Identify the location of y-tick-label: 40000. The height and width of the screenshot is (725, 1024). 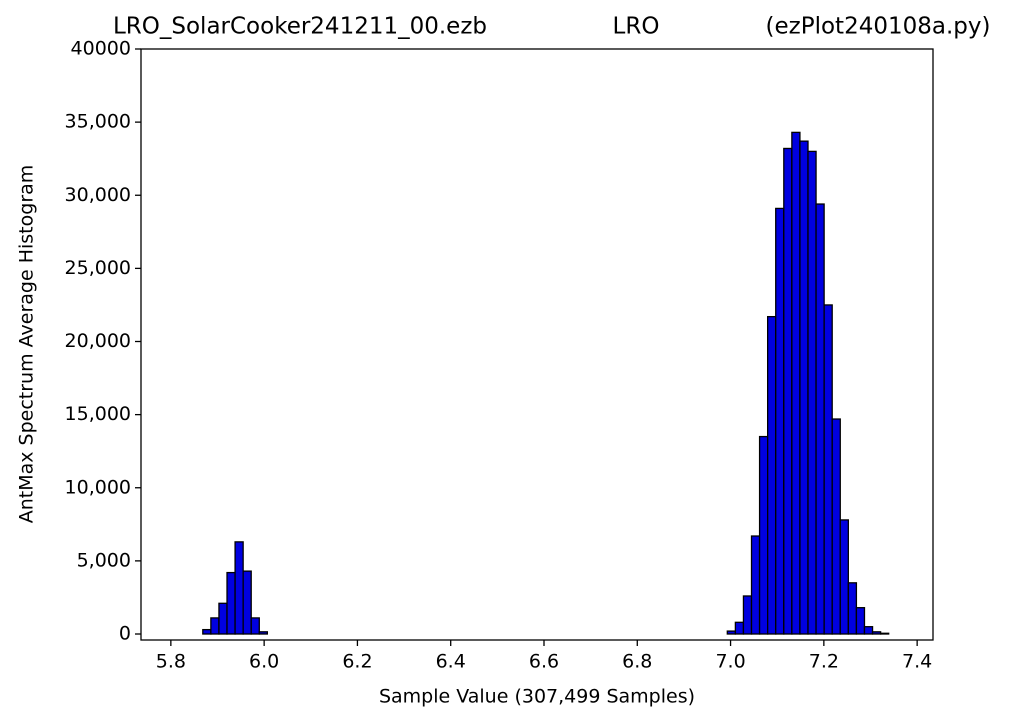
(101, 49).